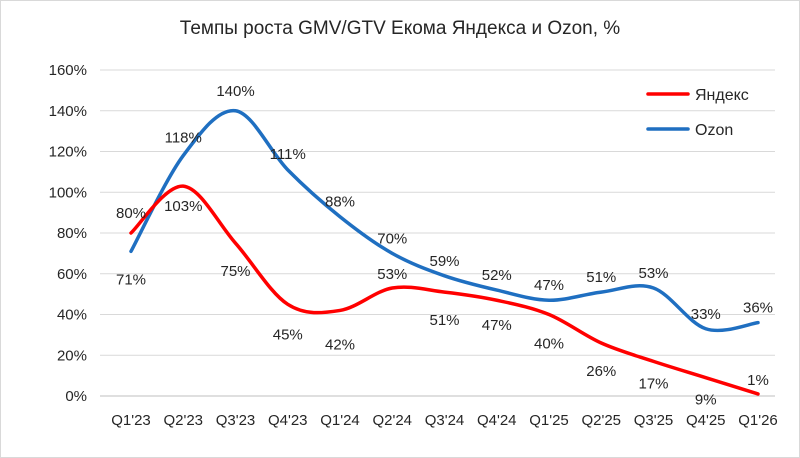  I want to click on data-label-ozon: 33%, so click(706, 314).